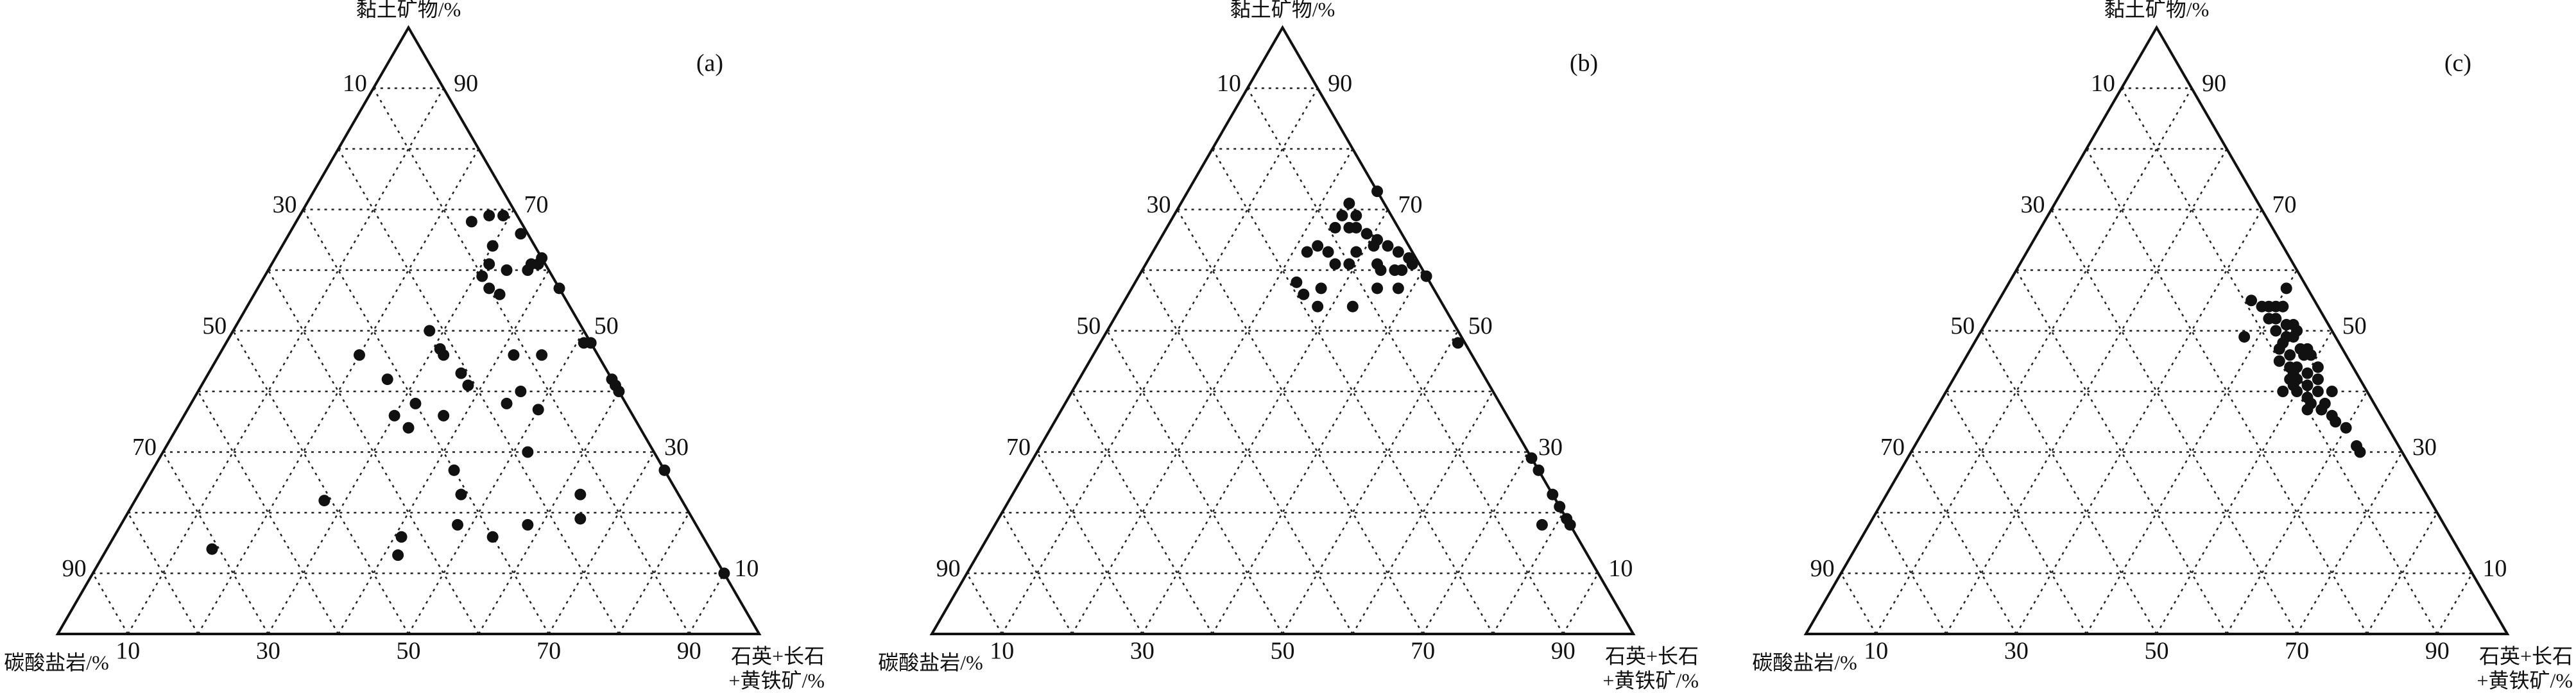 Image resolution: width=2576 pixels, height=693 pixels. What do you see at coordinates (128, 652) in the screenshot?
I see `quartz-tick-label: 10` at bounding box center [128, 652].